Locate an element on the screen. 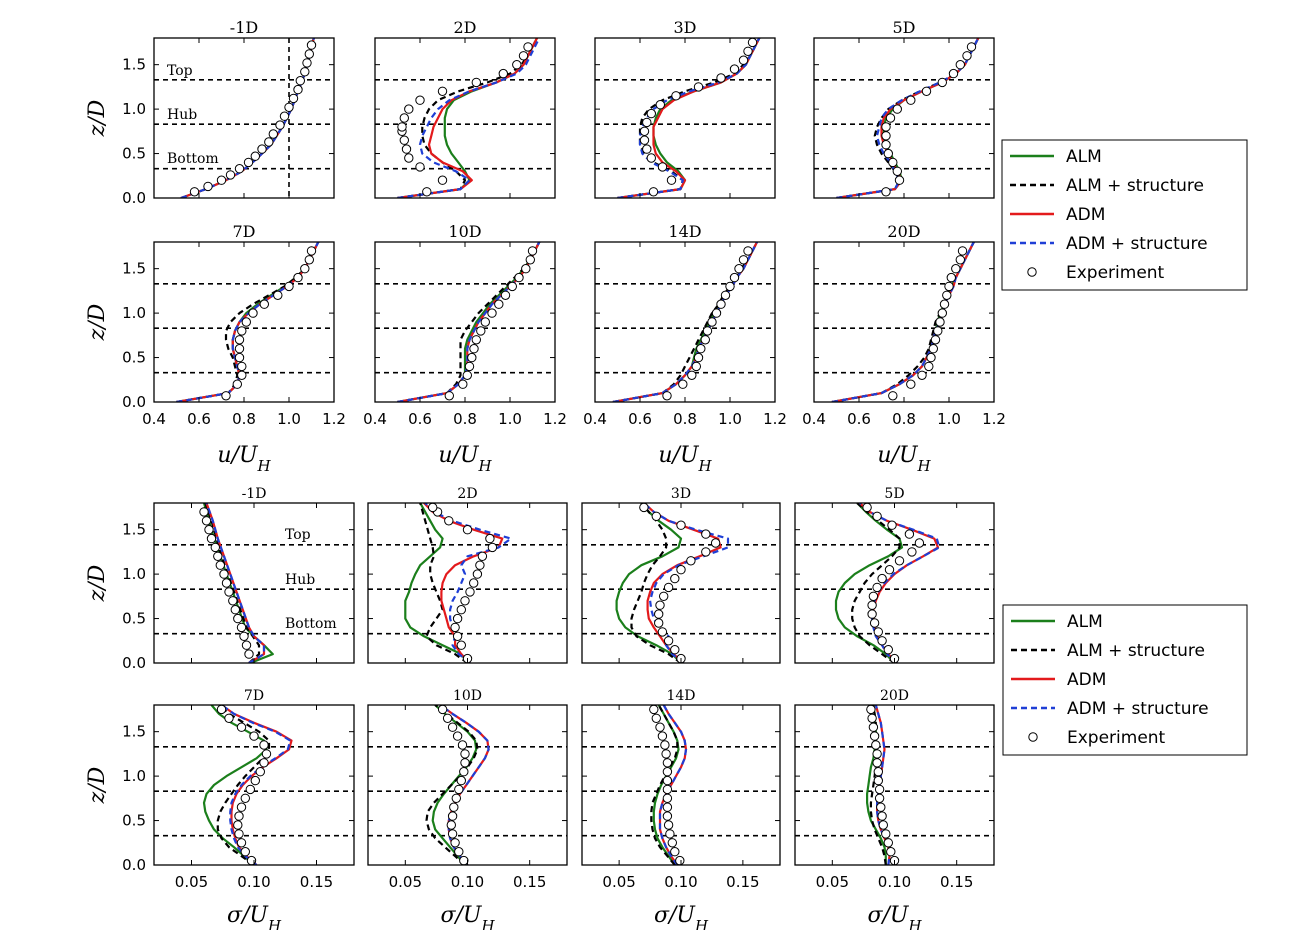 Image resolution: width=1300 pixels, height=930 pixels. legend-label: ADM is located at coordinates (1085, 215).